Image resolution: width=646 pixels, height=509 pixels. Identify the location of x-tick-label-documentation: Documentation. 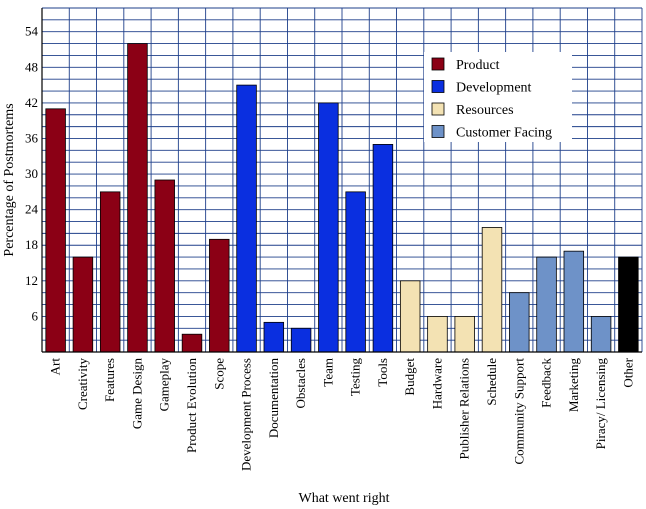
(273, 398).